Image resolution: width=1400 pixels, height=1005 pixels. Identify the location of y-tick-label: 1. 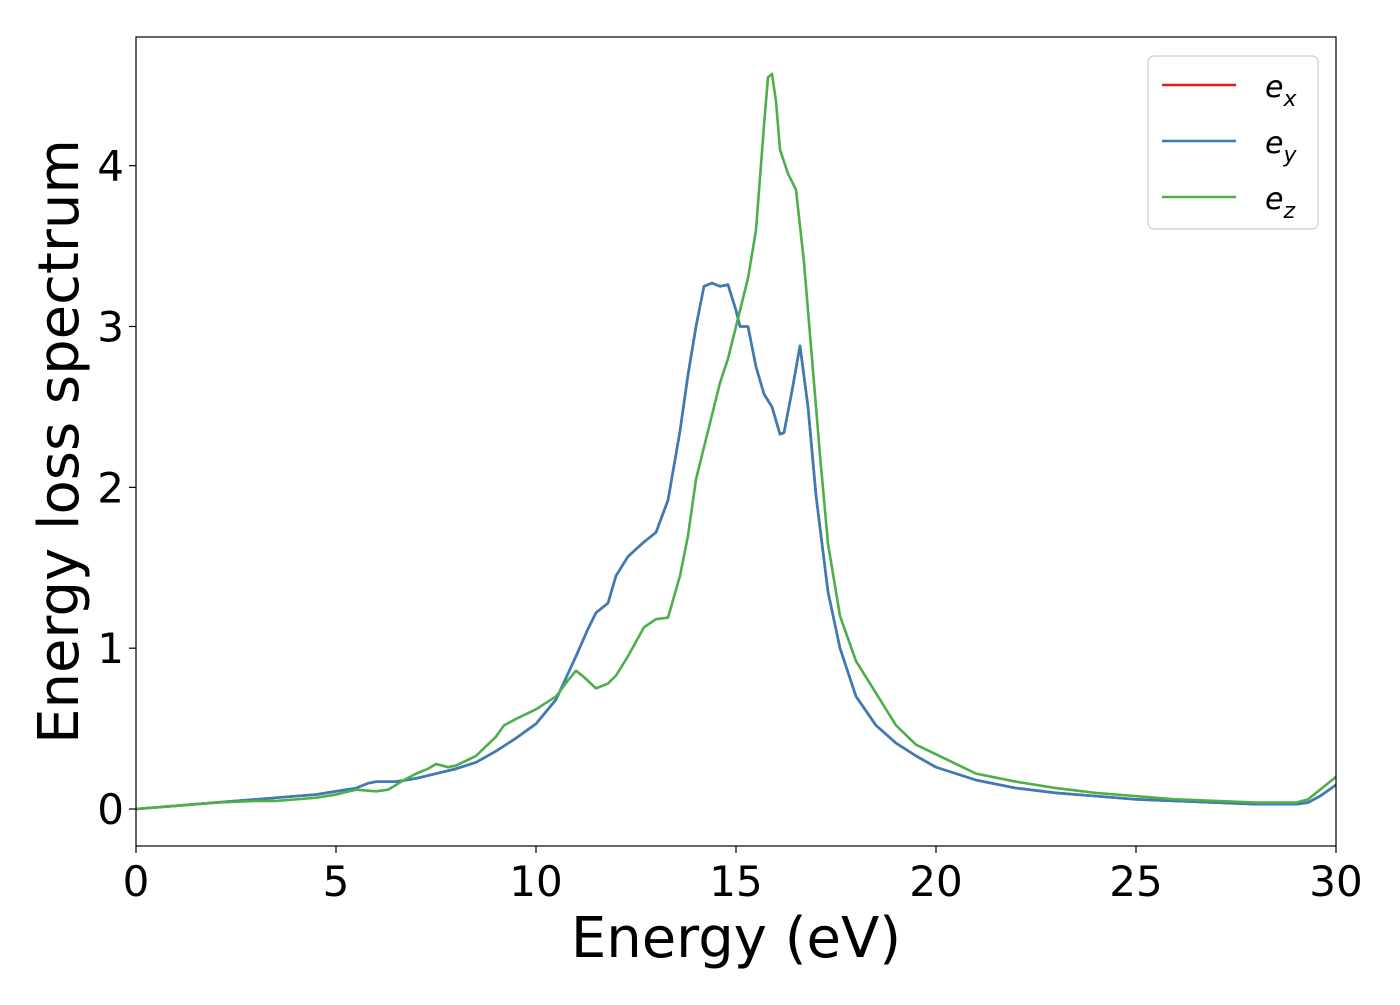
(110, 648).